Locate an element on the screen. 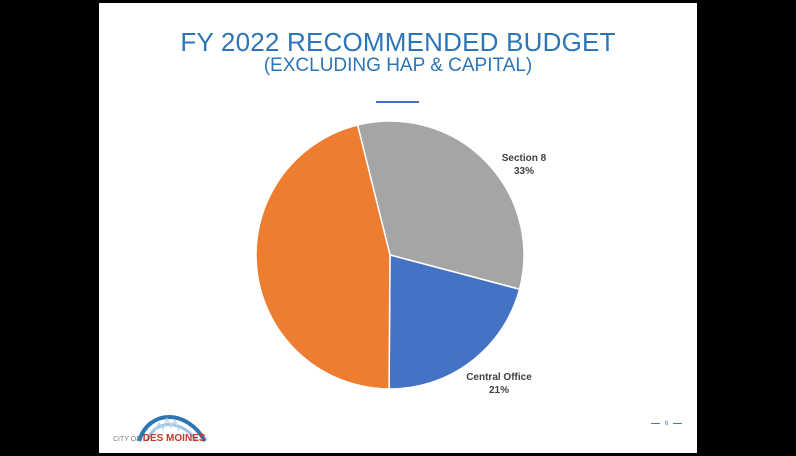 This screenshot has height=456, width=796. title-divider is located at coordinates (397, 102).